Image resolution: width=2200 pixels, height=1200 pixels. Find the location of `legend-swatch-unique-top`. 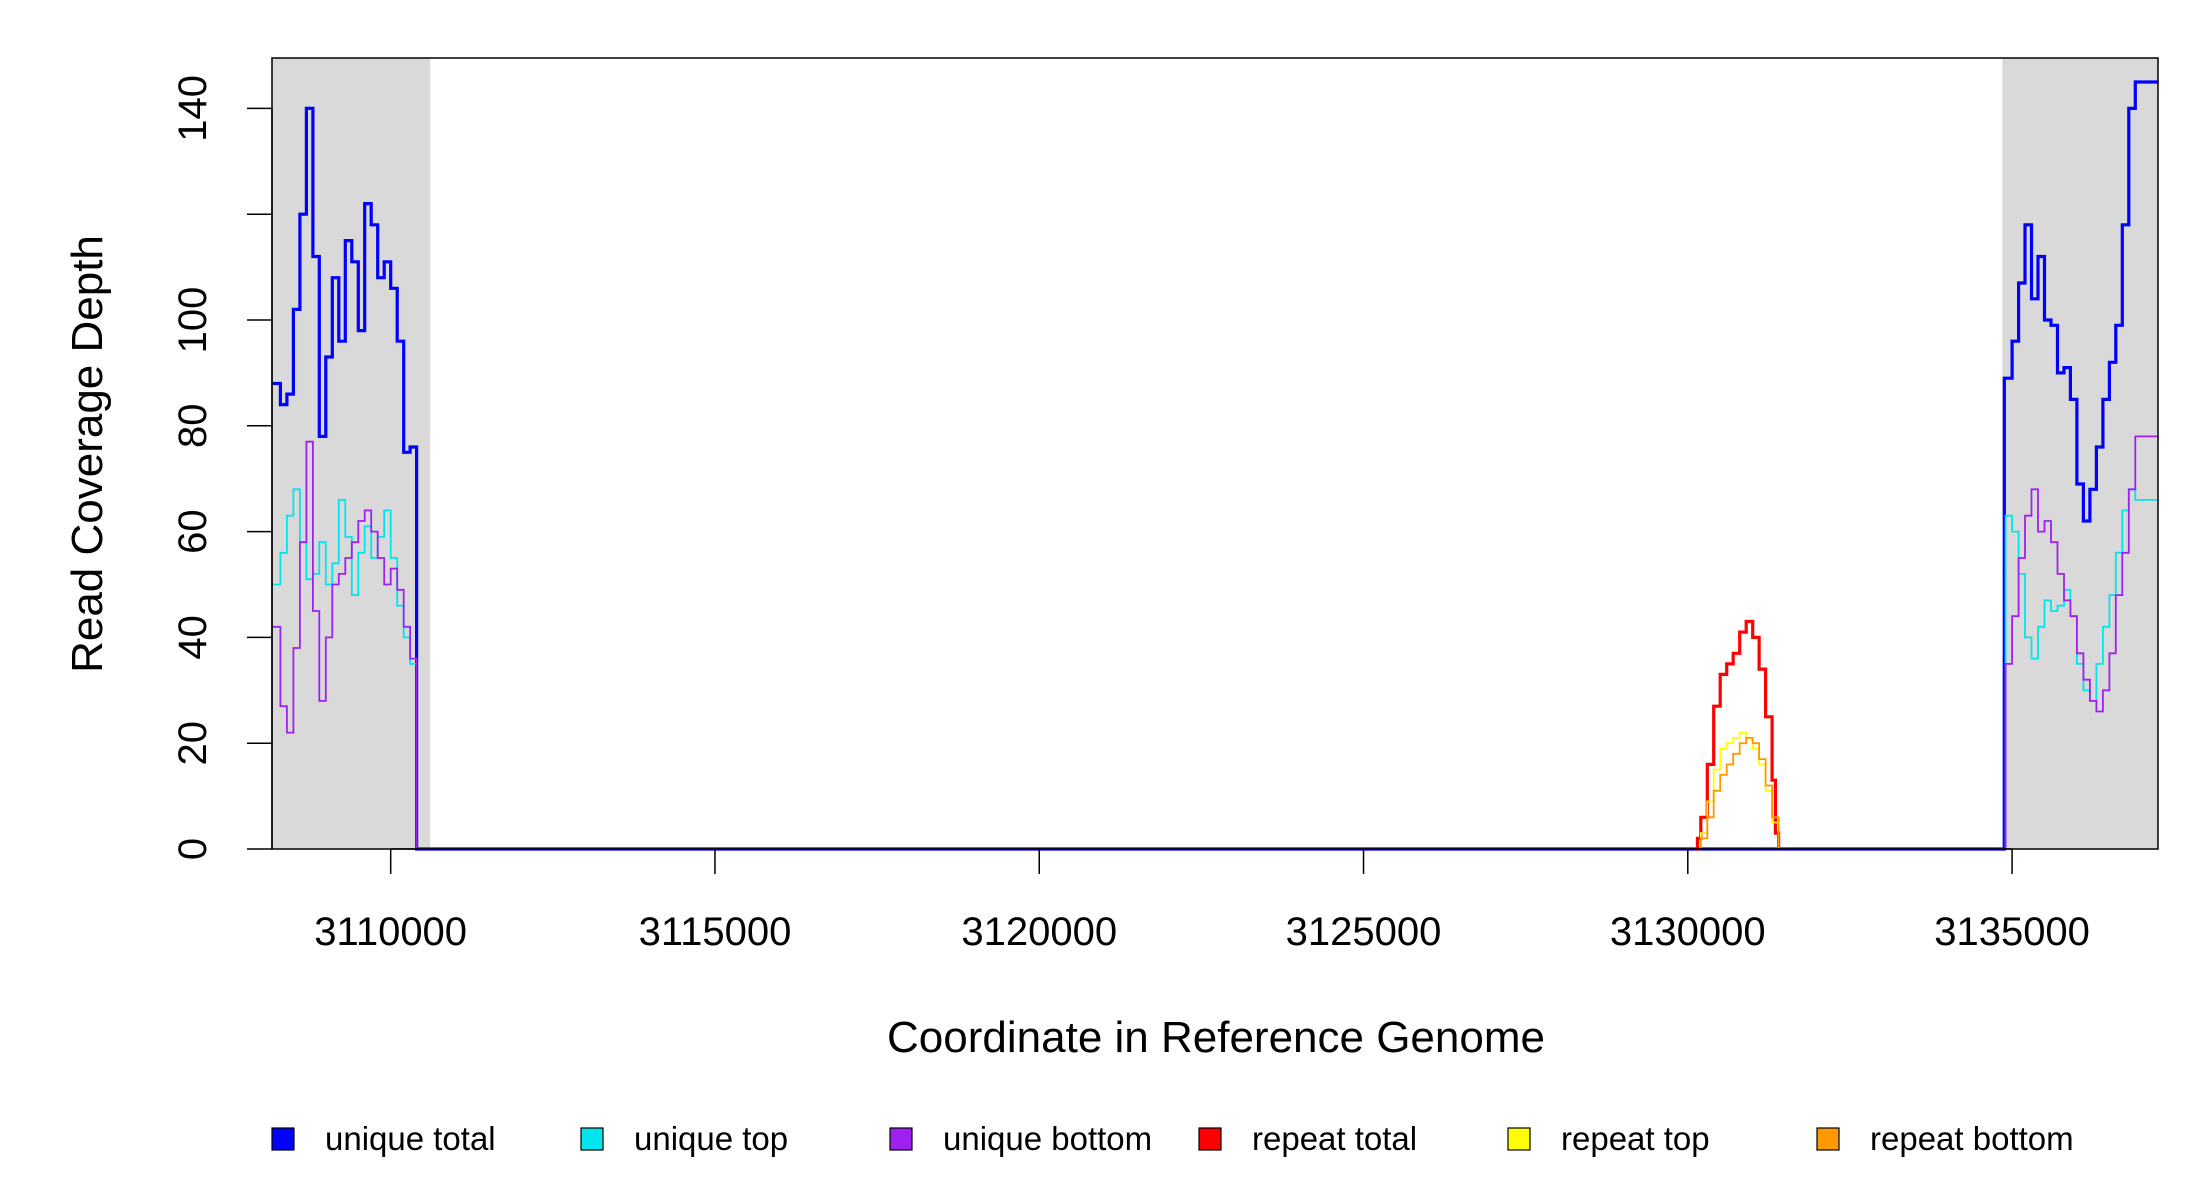

legend-swatch-unique-top is located at coordinates (592, 1139).